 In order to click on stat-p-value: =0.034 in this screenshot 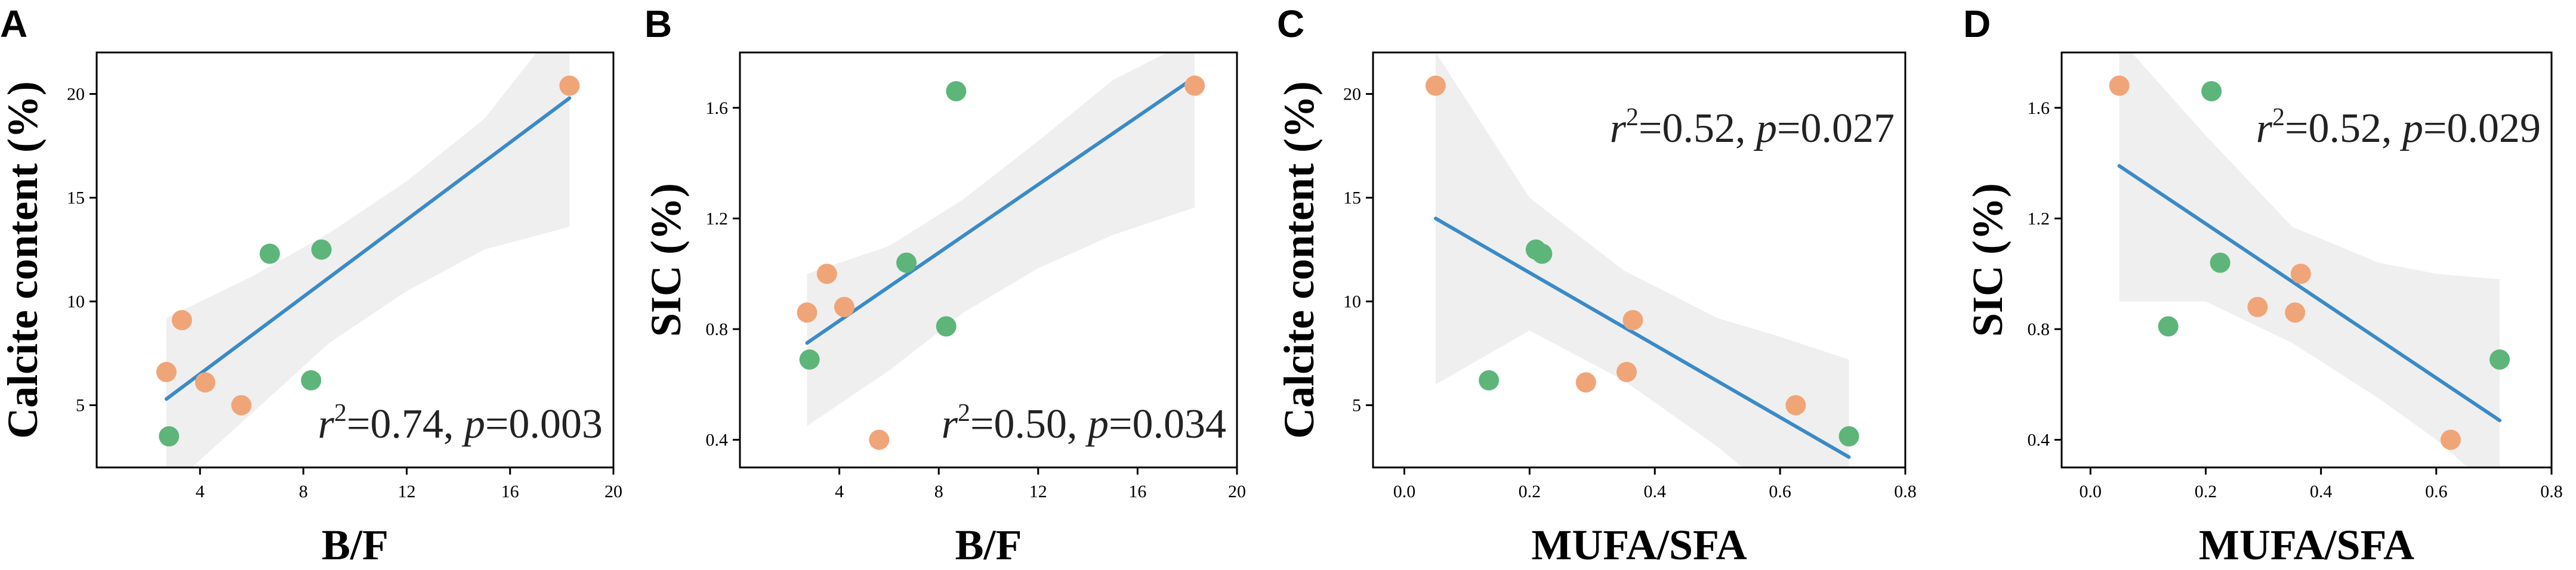, I will do `click(1167, 424)`.